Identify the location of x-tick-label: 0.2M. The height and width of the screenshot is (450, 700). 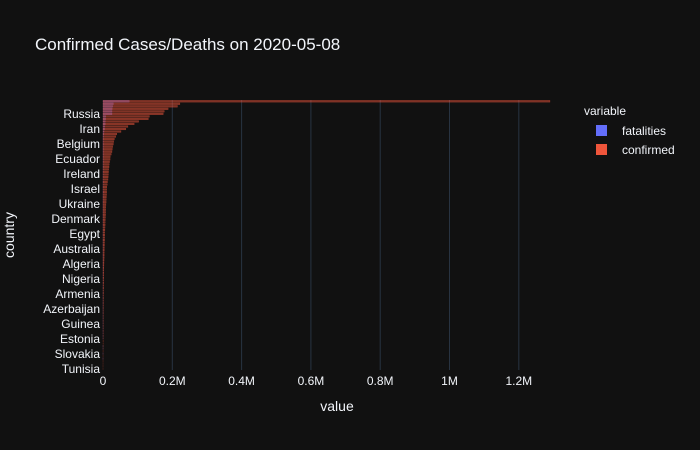
(172, 381).